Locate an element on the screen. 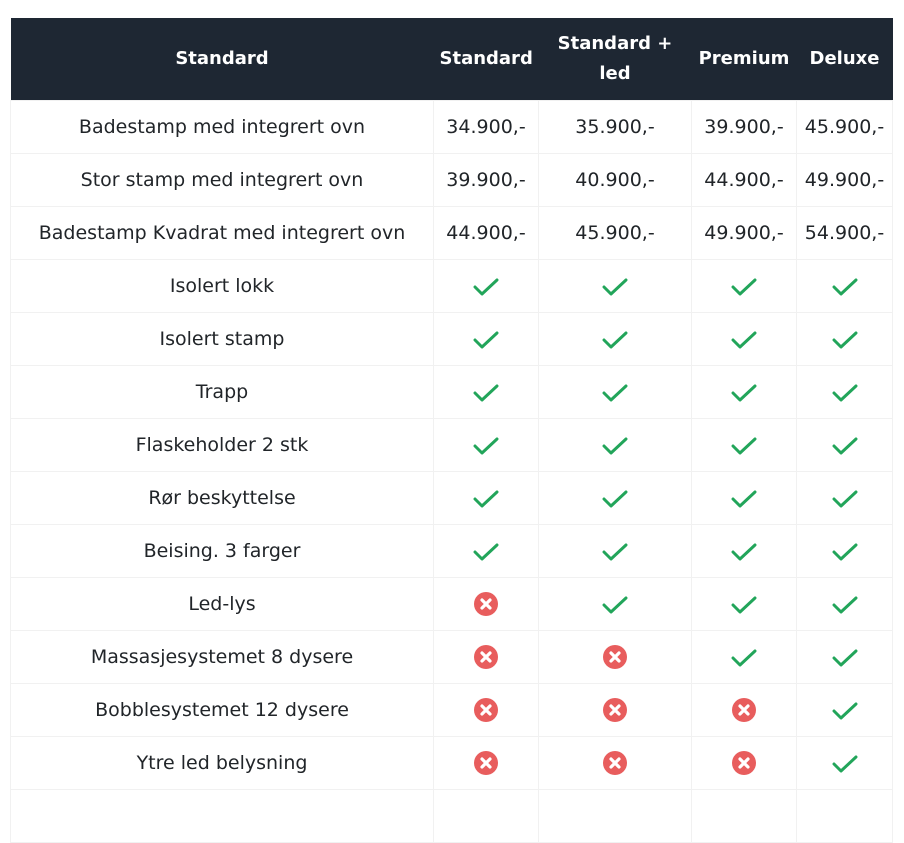  table-row: Bobblesystemet 12 dysere is located at coordinates (451, 710).